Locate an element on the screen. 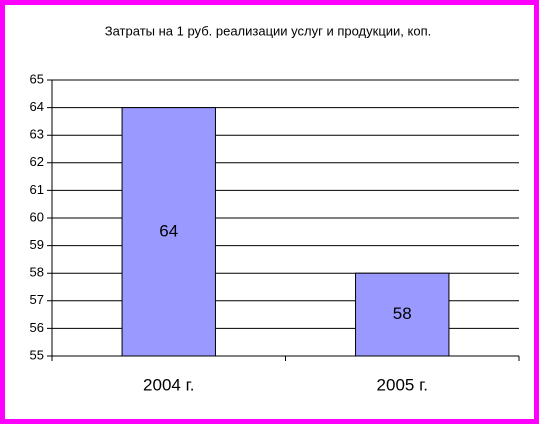 The image size is (539, 424). data-label: 58 is located at coordinates (402, 313).